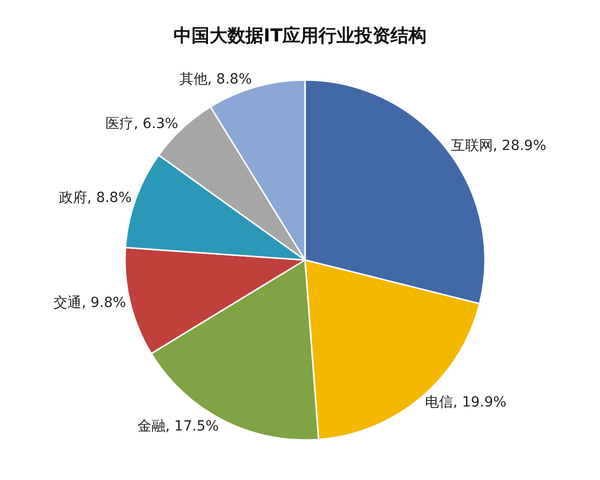 The height and width of the screenshot is (480, 600). I want to click on slice-label: 金融, 17.5%, so click(178, 426).